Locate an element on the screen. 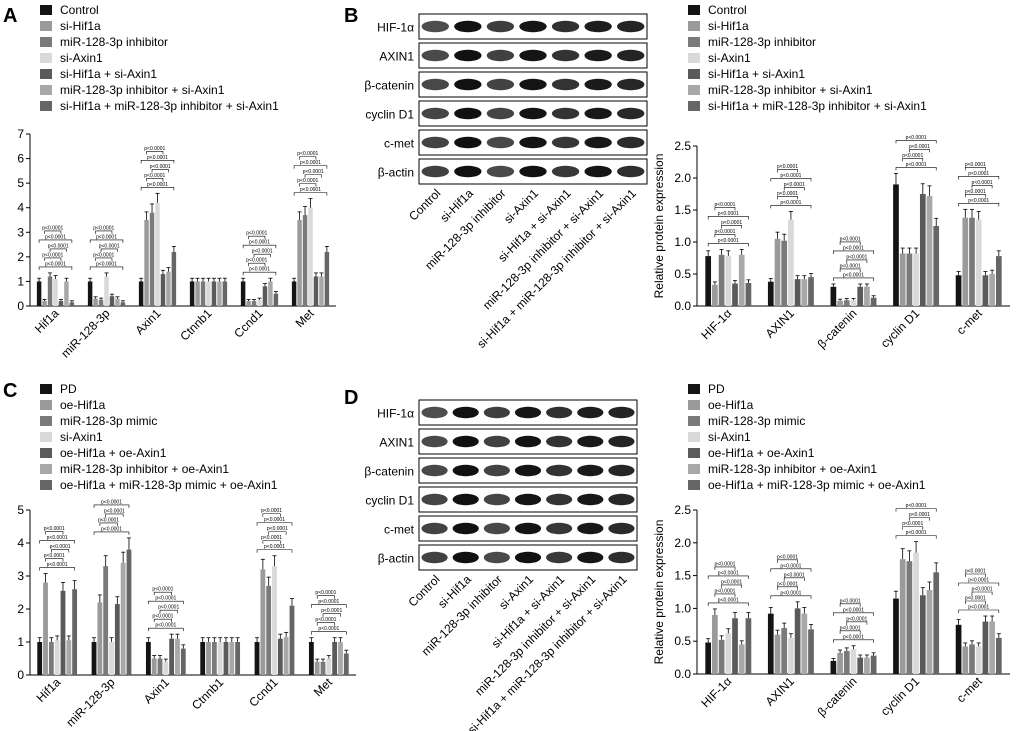  x-tick-label: AXIN1 is located at coordinates (780, 691).